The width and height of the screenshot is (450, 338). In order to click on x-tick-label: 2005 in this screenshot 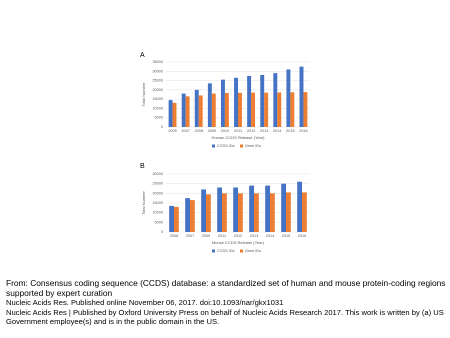, I will do `click(172, 131)`.